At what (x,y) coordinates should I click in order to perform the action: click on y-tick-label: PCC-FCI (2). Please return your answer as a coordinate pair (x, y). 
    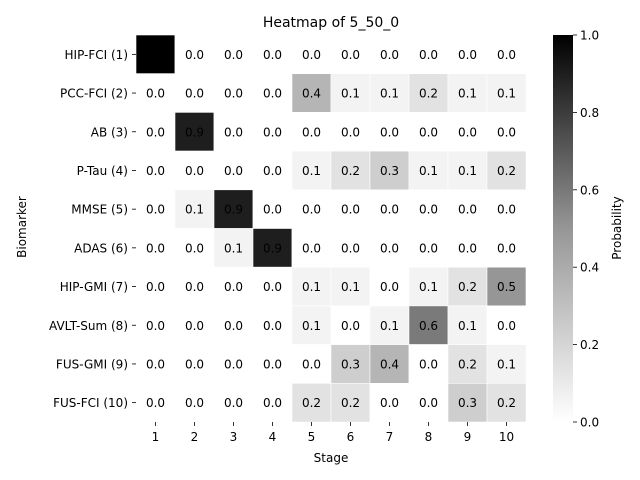
    Looking at the image, I should click on (94, 94).